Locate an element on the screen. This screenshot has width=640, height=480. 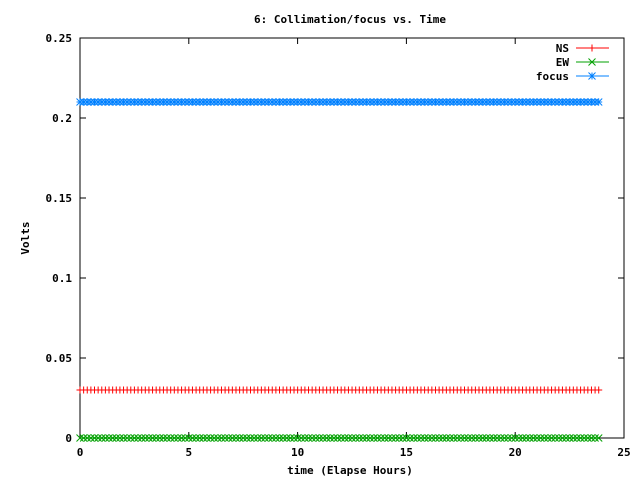
legend-item-ew: EW is located at coordinates (582, 62).